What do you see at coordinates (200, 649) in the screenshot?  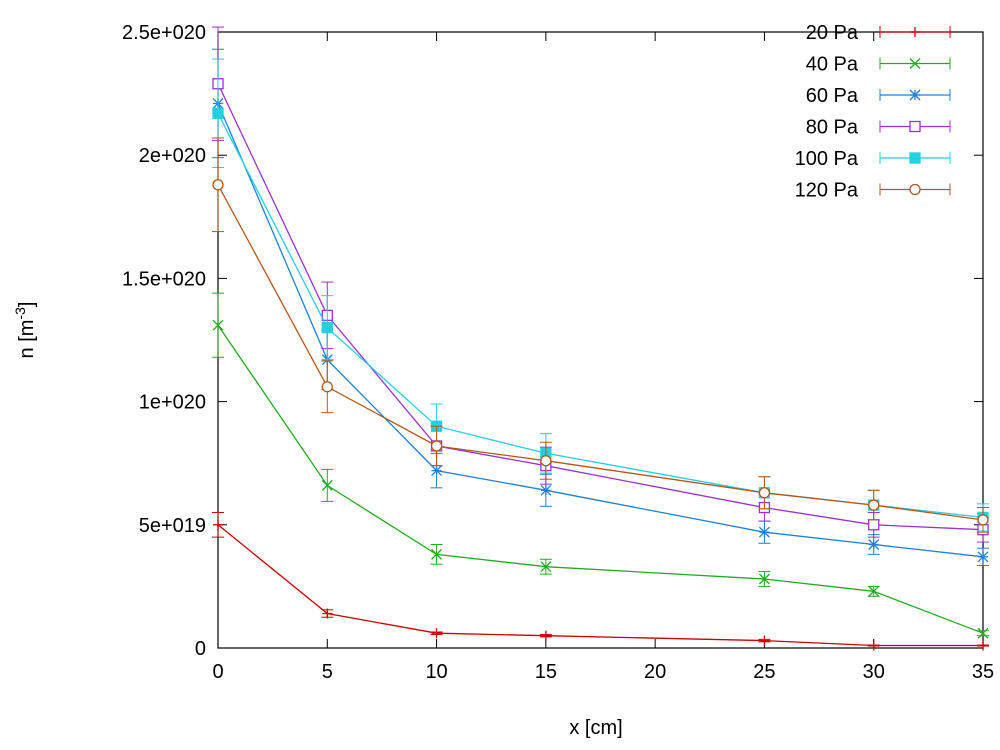 I see `y-tick-label: 0` at bounding box center [200, 649].